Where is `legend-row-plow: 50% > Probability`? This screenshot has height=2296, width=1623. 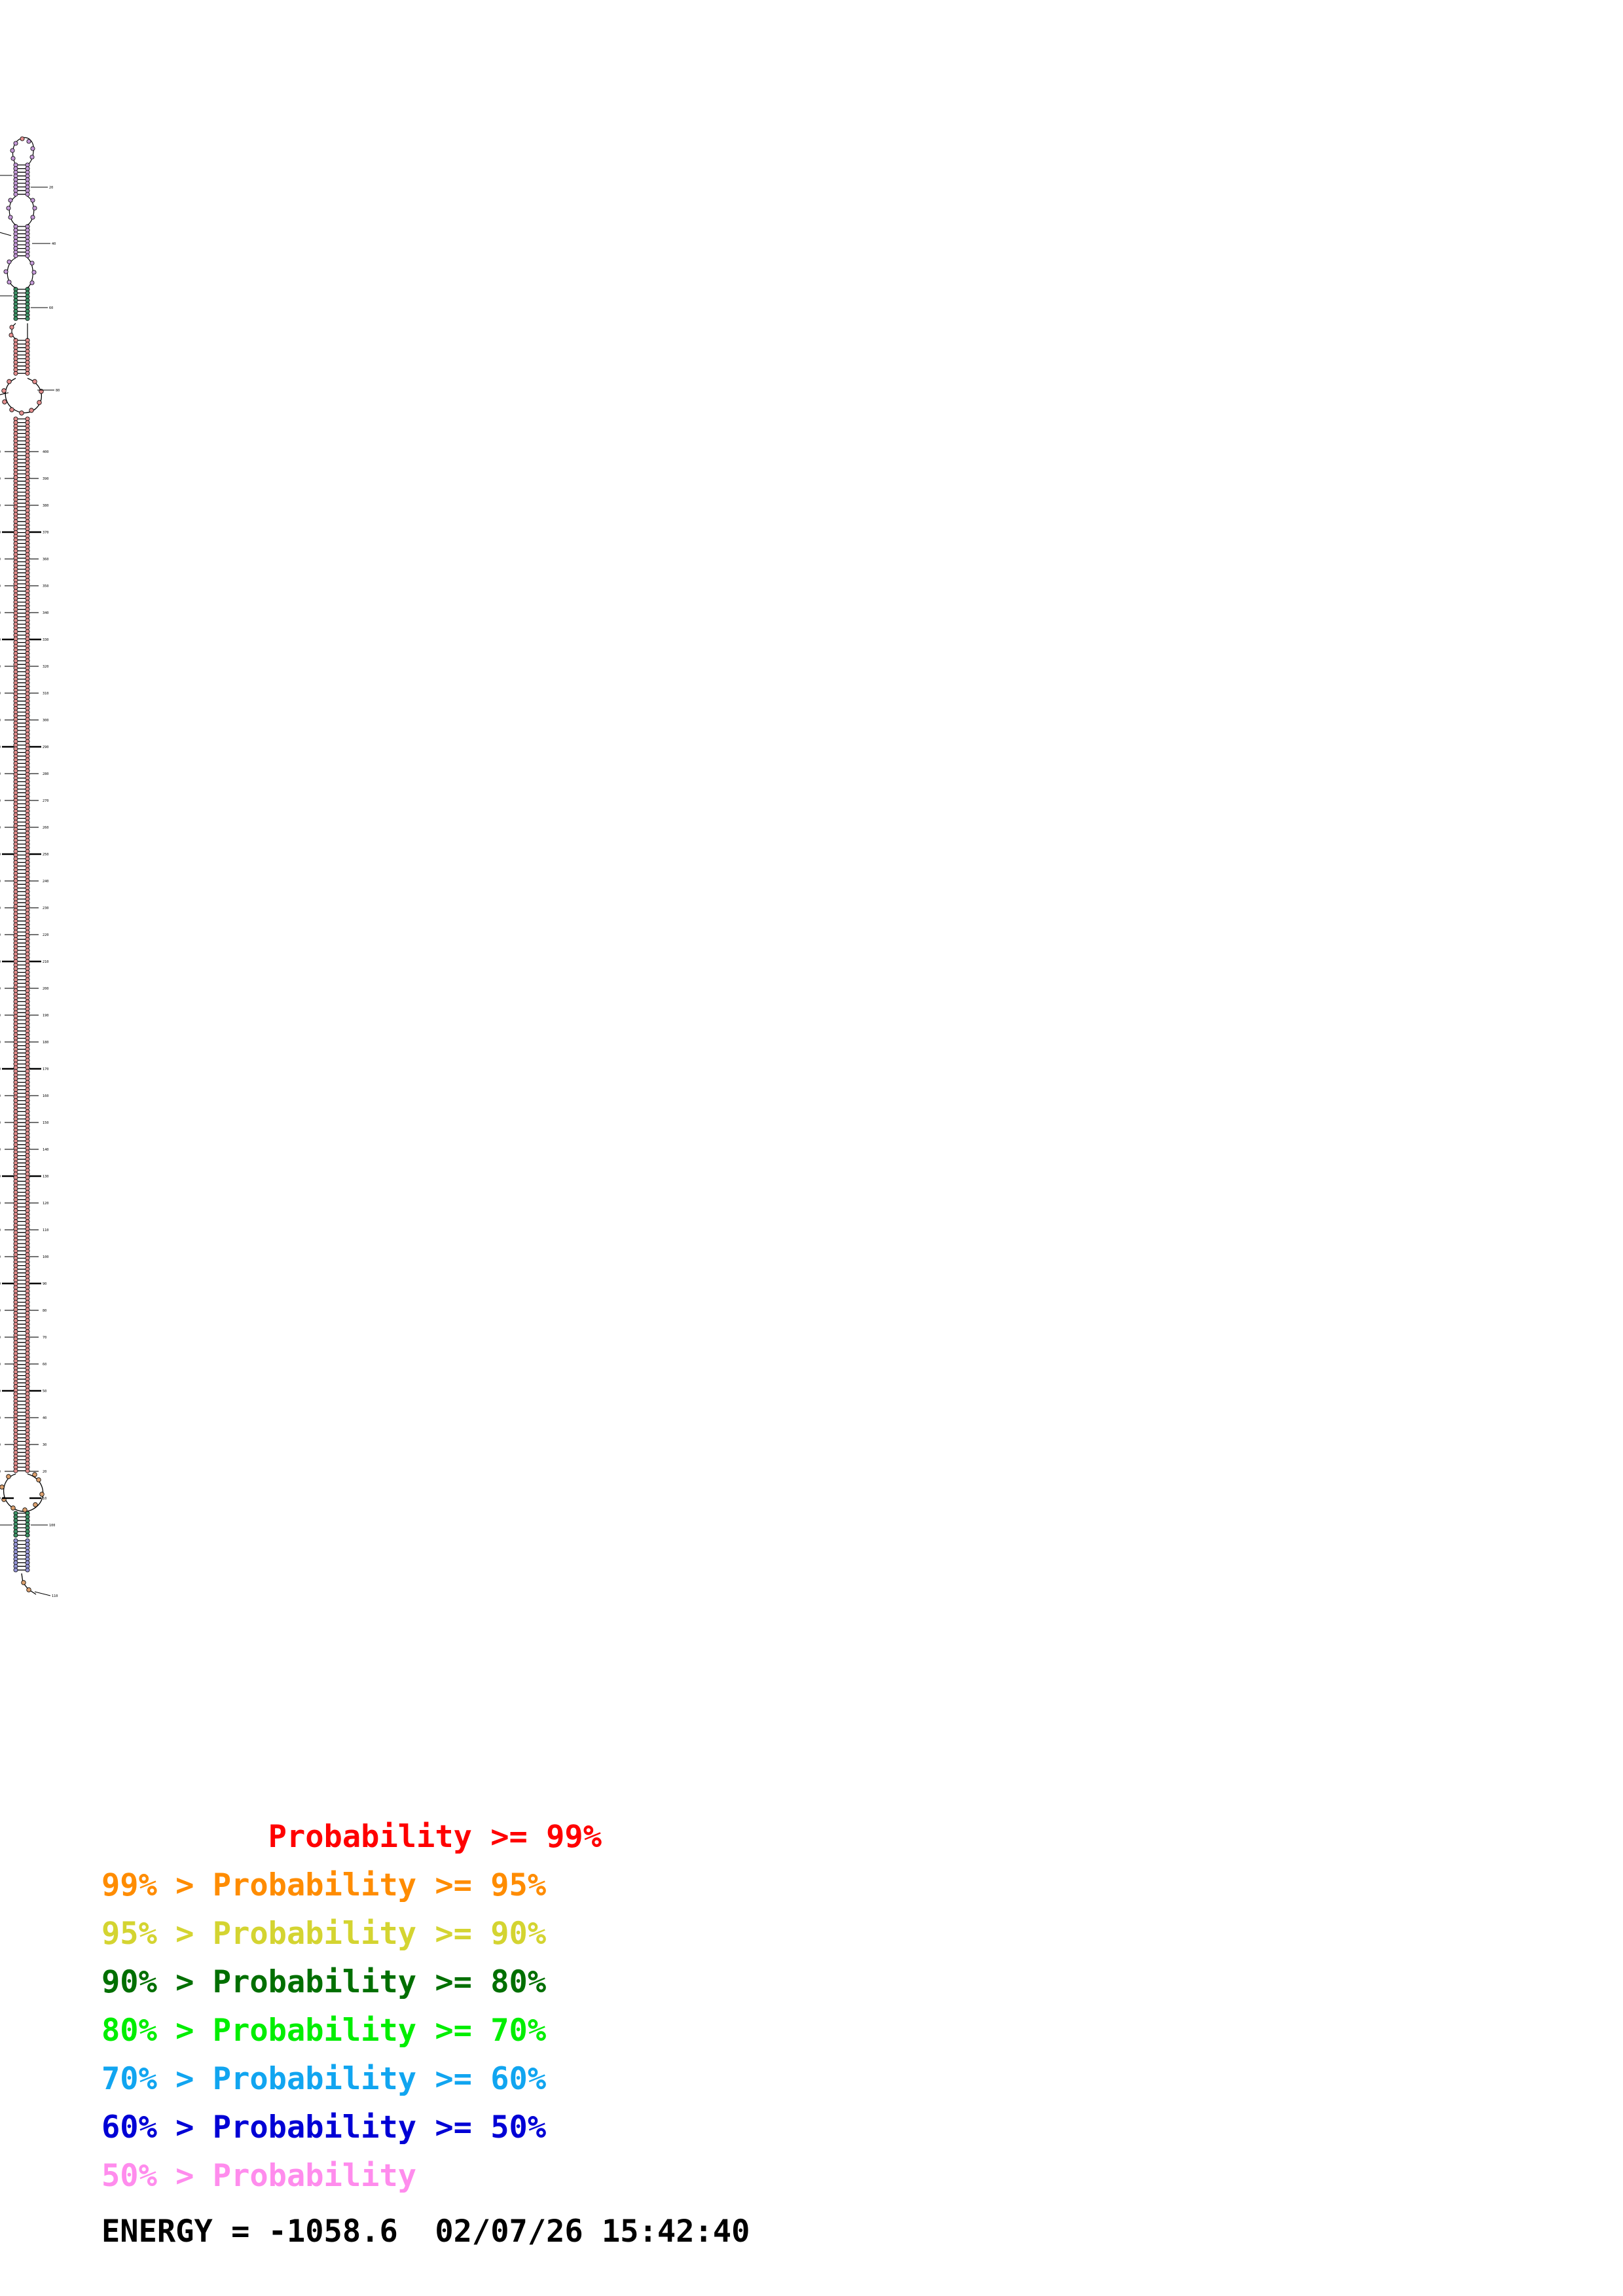 legend-row-plow: 50% > Probability is located at coordinates (259, 2176).